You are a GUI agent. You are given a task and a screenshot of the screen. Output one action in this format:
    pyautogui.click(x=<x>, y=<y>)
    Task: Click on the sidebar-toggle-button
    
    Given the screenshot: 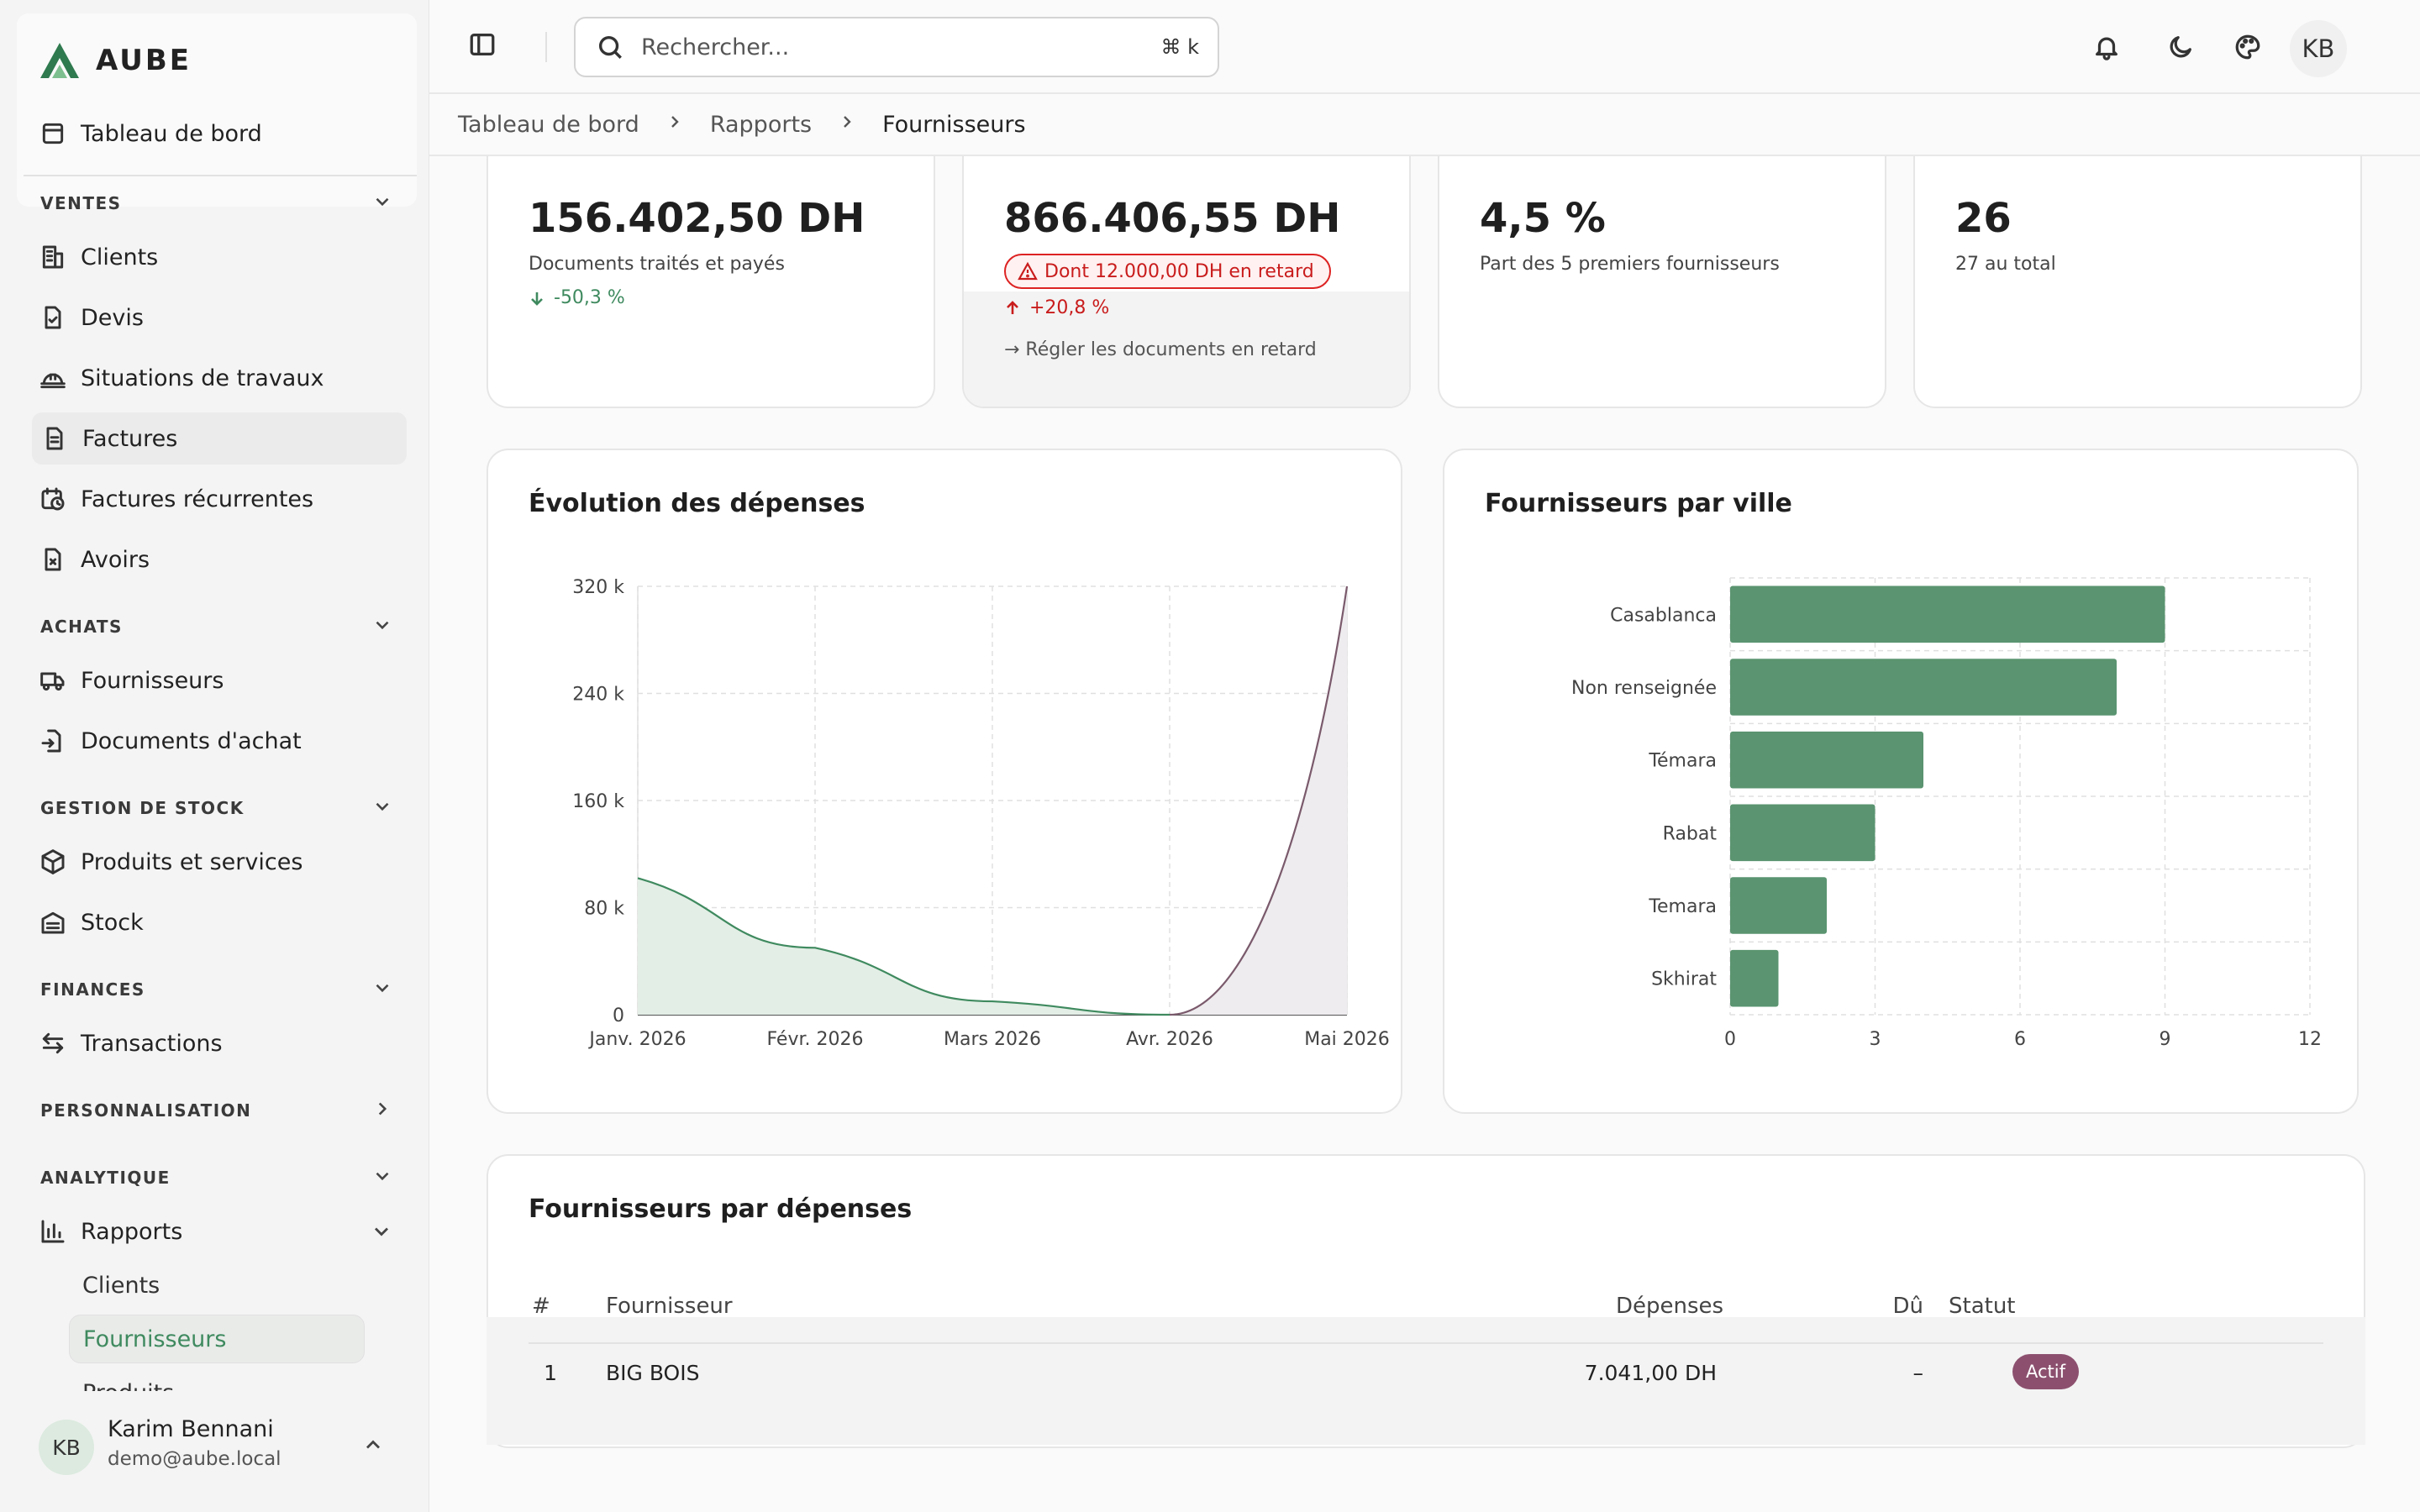 What is the action you would take?
    pyautogui.click(x=485, y=47)
    